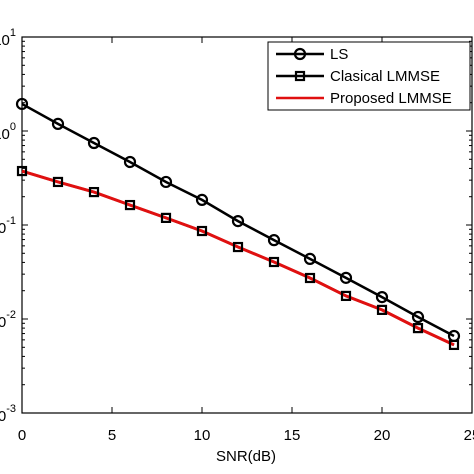 This screenshot has width=474, height=474. I want to click on y-tick-exponent: 1, so click(13, 33).